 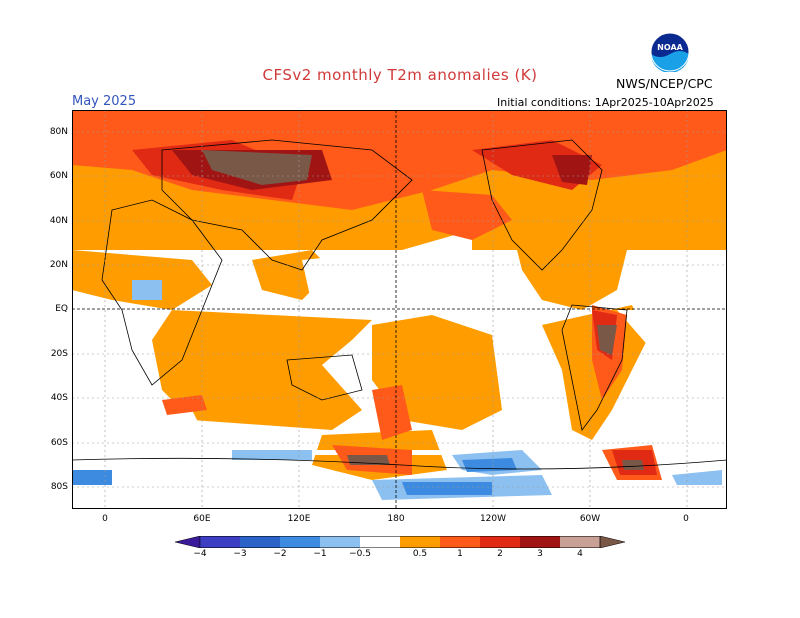 I want to click on lat-label: 60N, so click(x=58, y=176).